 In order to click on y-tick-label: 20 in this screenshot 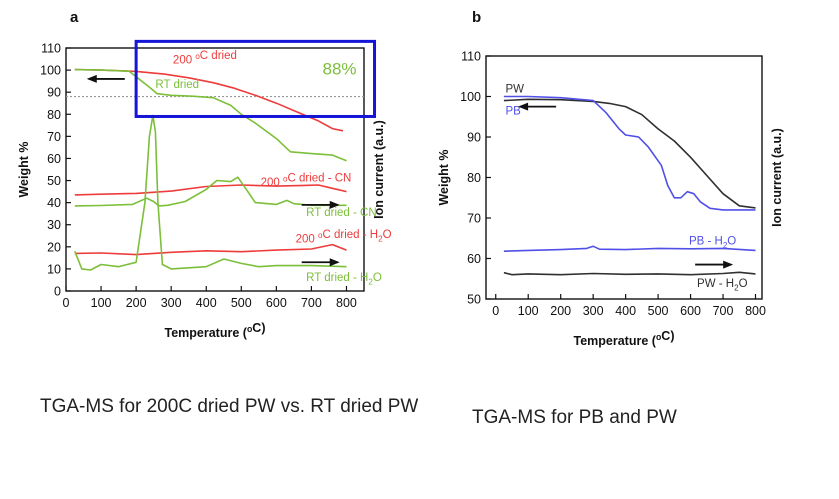, I will do `click(54, 247)`.